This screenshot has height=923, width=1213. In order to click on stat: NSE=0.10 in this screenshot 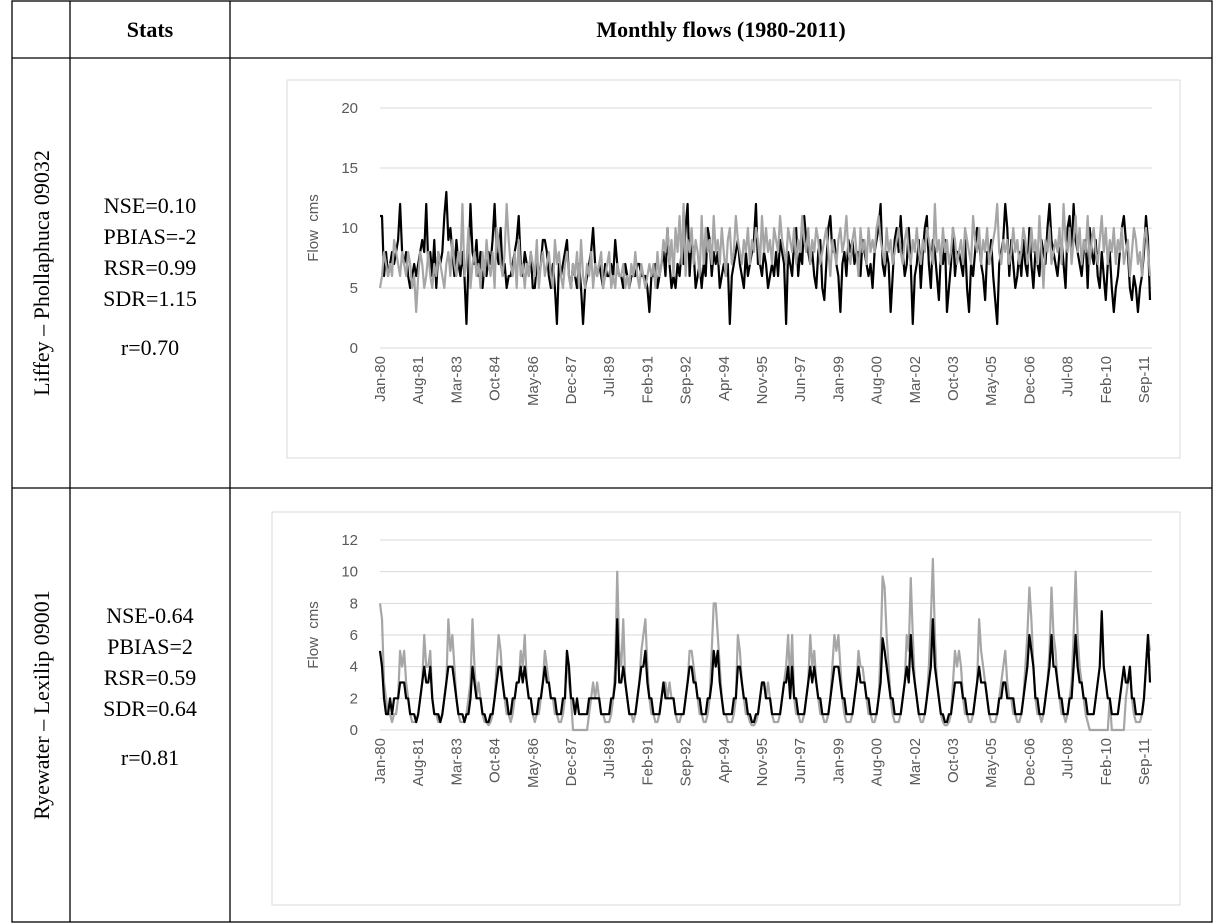, I will do `click(150, 205)`.